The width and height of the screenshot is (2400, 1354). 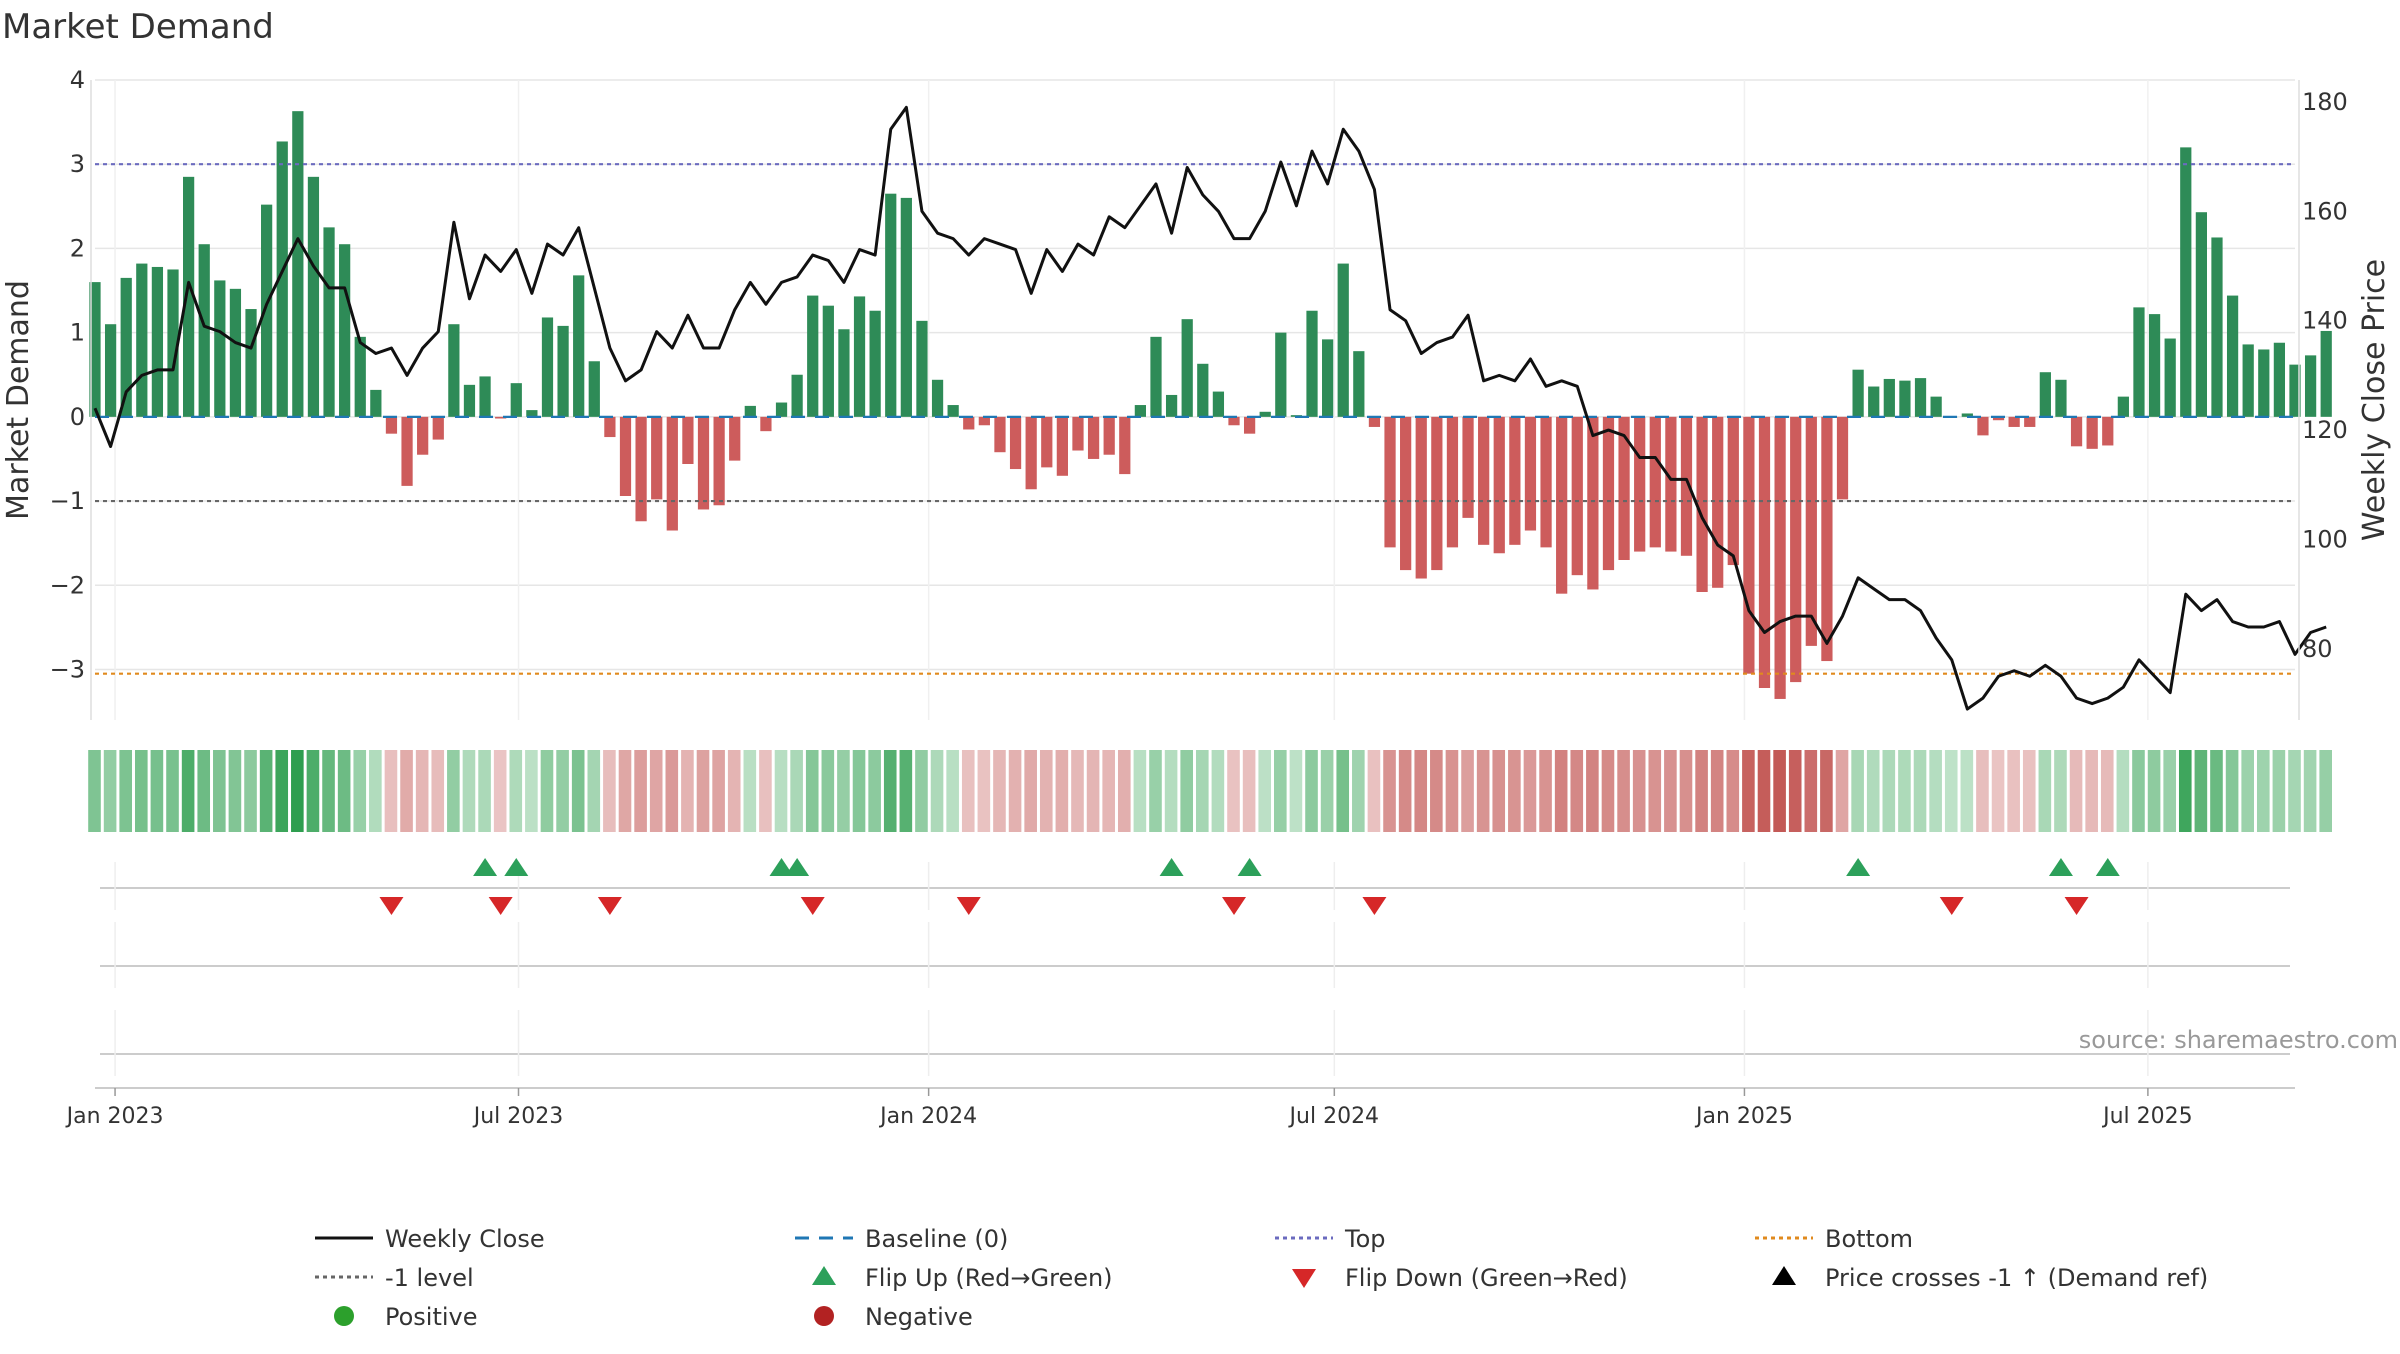 What do you see at coordinates (919, 1317) in the screenshot?
I see `legend-label: Negative` at bounding box center [919, 1317].